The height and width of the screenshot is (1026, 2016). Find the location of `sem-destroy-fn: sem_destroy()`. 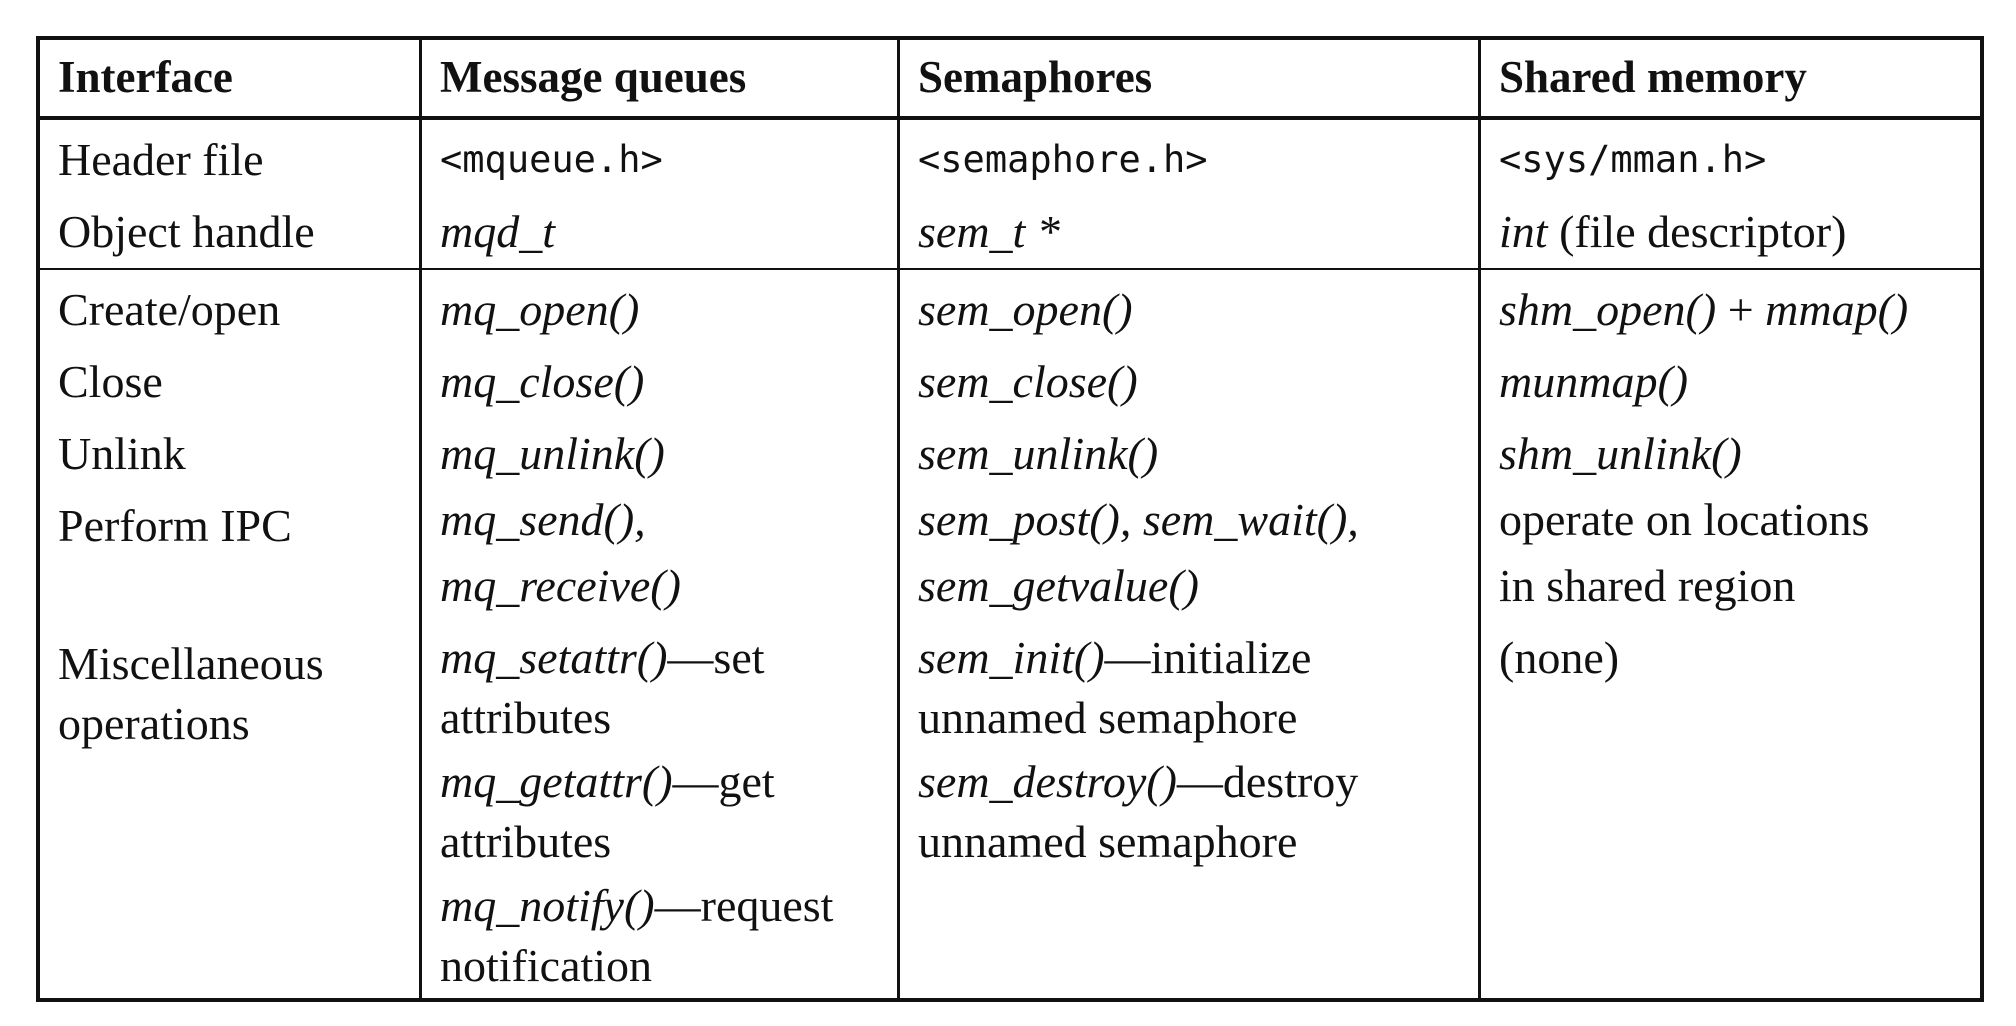

sem-destroy-fn: sem_destroy() is located at coordinates (1047, 781).